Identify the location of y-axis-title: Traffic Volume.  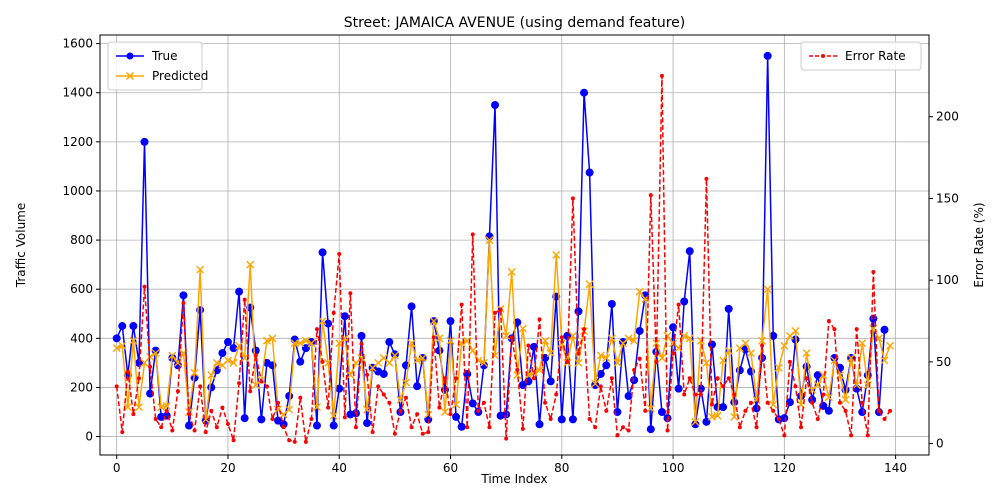
(21, 246).